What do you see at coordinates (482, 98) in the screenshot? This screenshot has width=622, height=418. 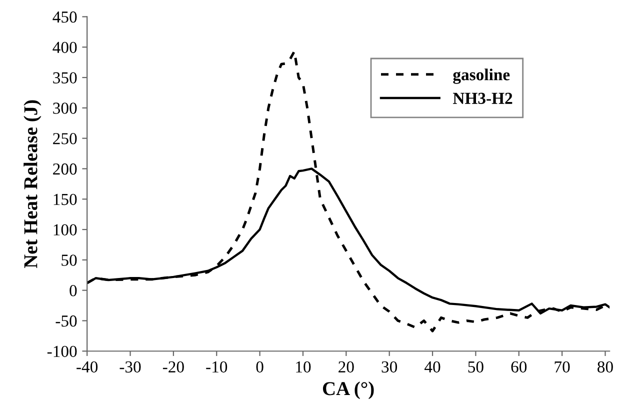 I see `legend-label: NH3-H2` at bounding box center [482, 98].